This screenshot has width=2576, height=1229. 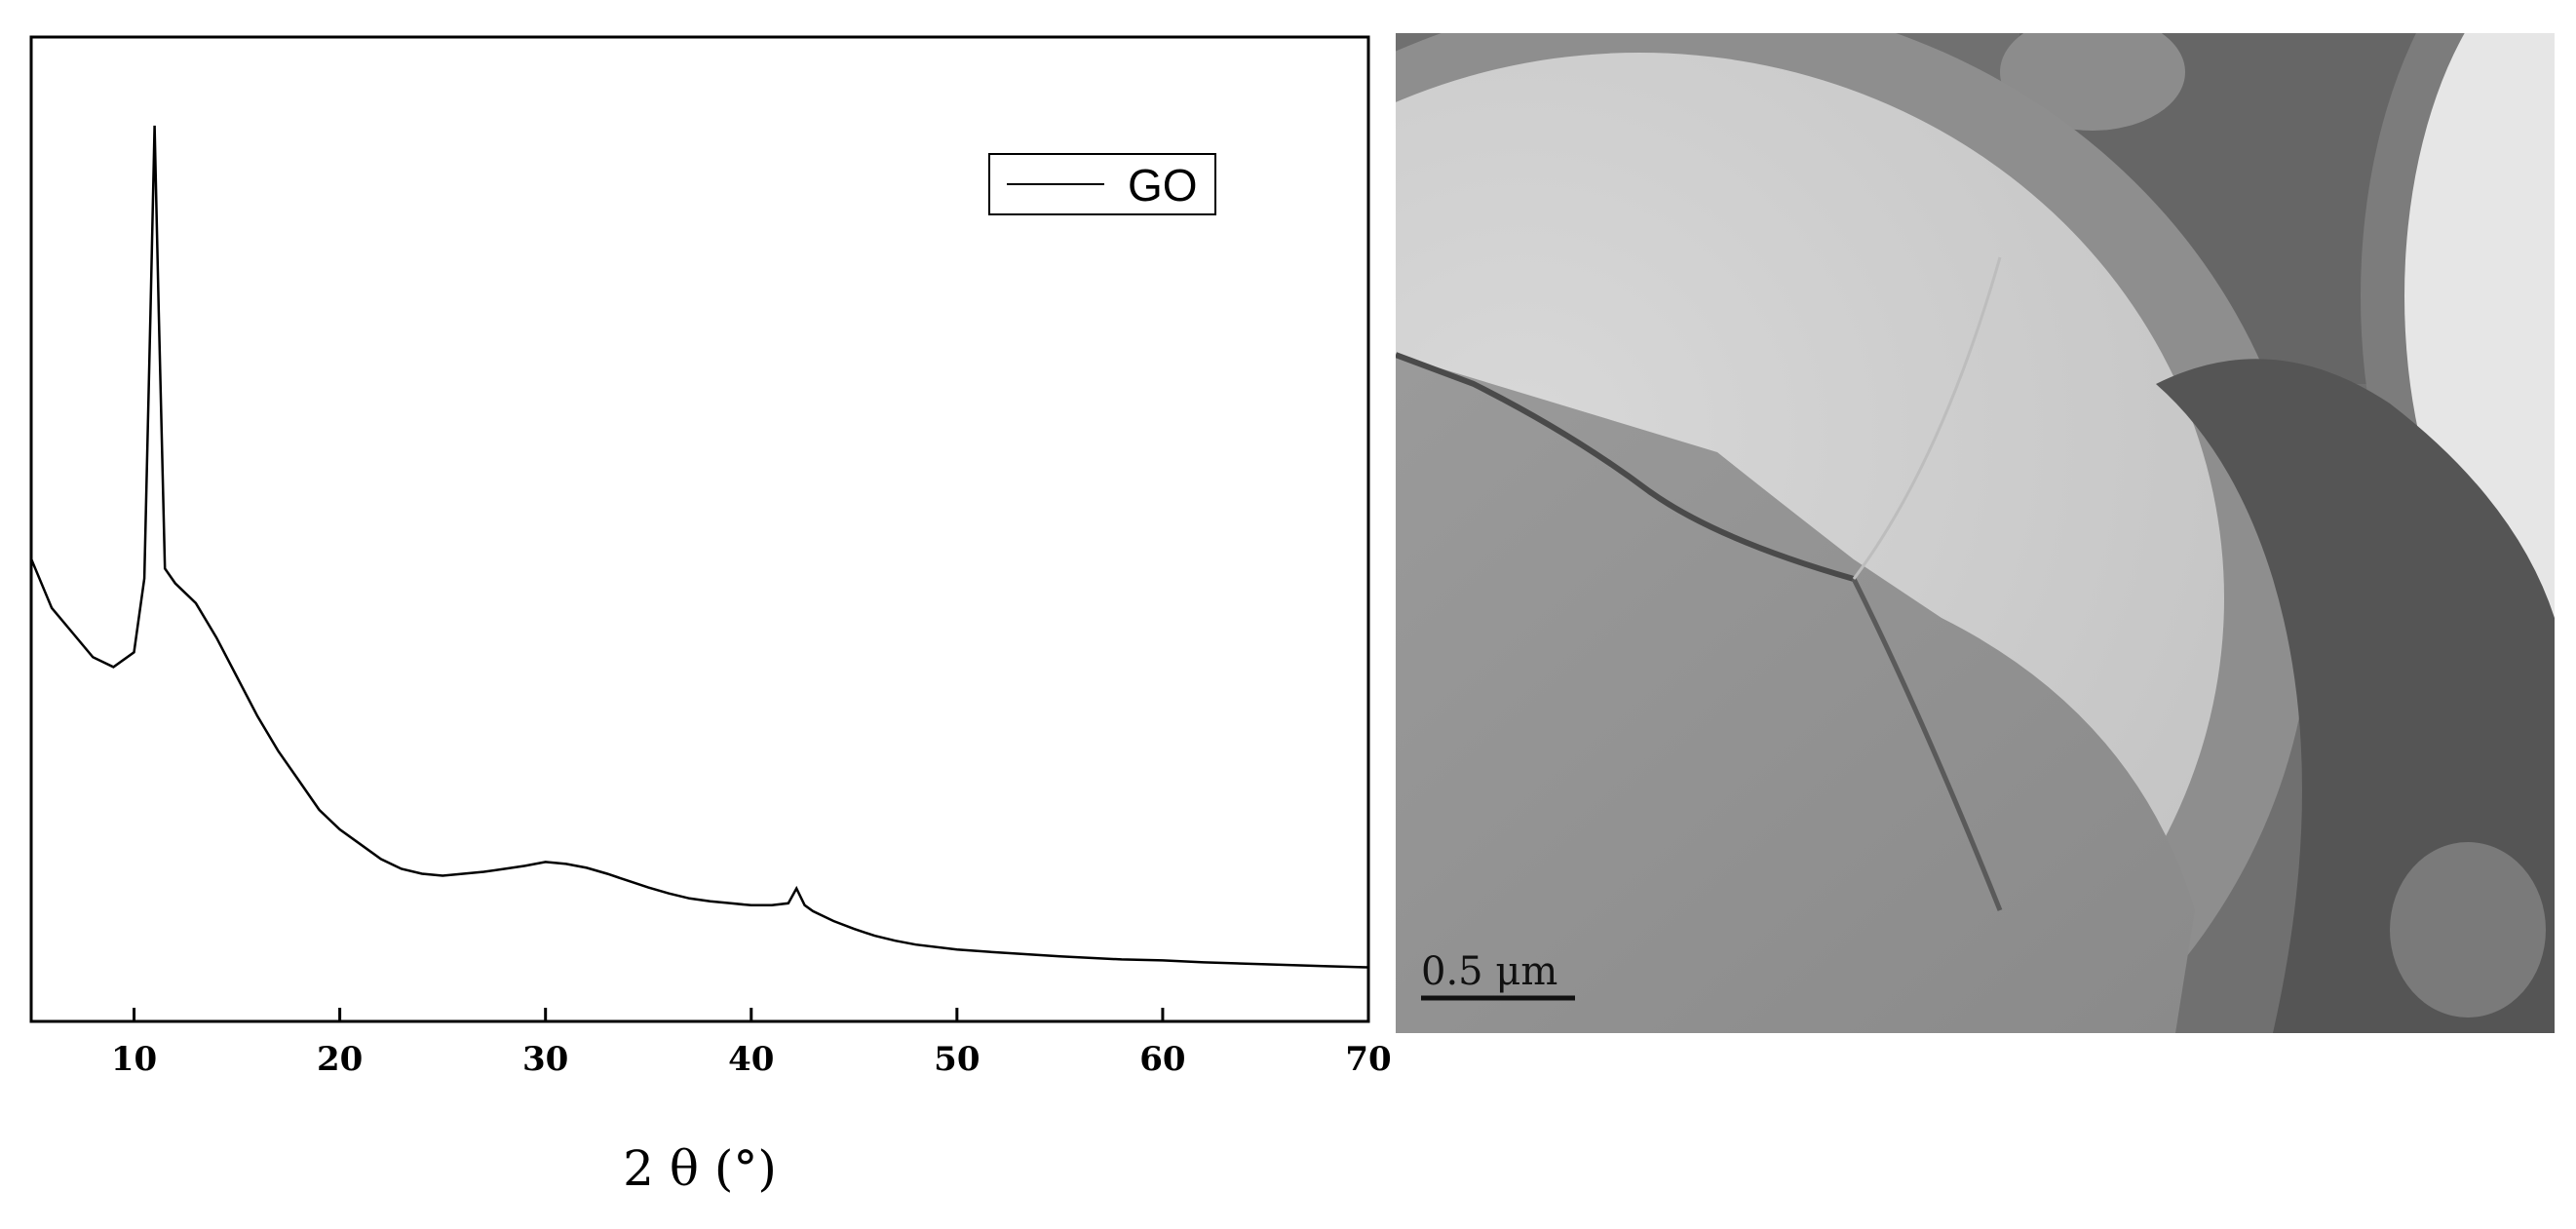 I want to click on sheet-edge, so click(x=1927, y=418).